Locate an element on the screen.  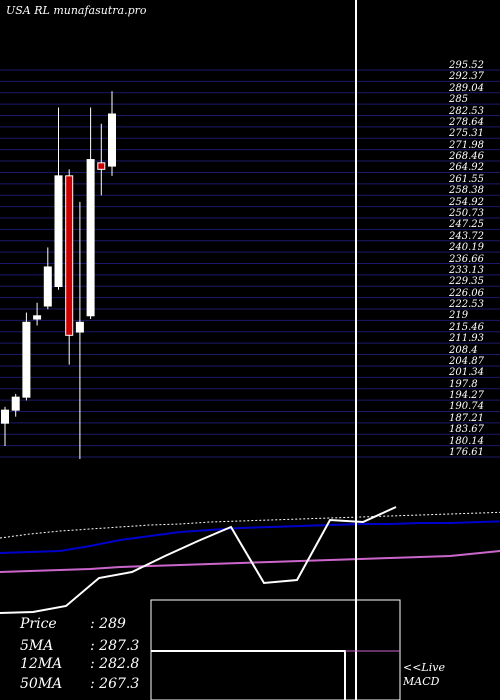
indicator-line-mid is located at coordinates (250, 561).